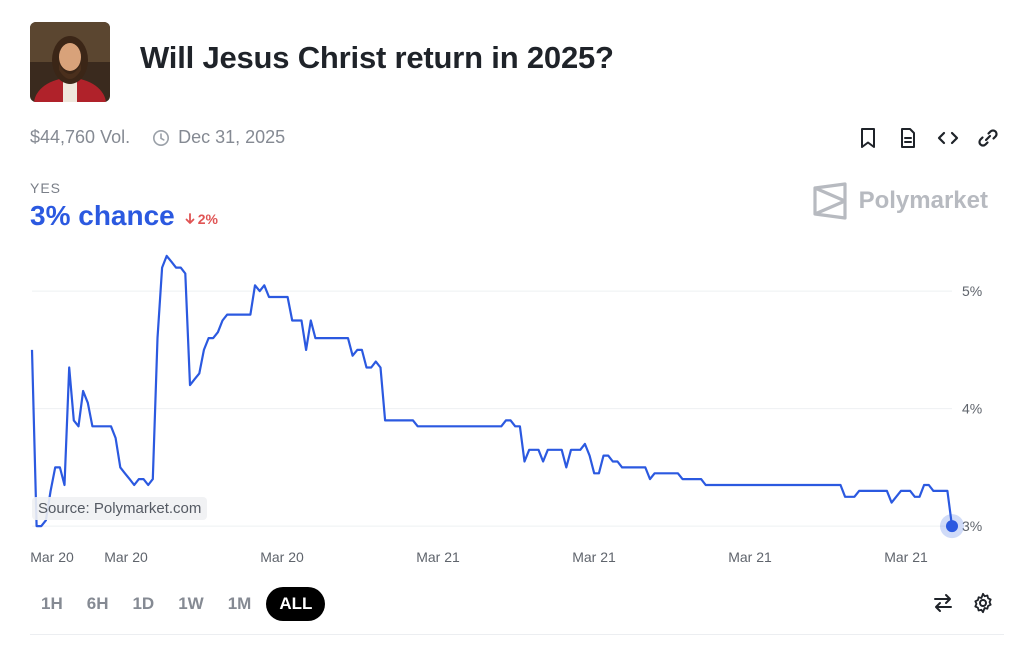 The width and height of the screenshot is (1024, 660). Describe the element at coordinates (190, 218) in the screenshot. I see `arrow-down-icon` at that location.